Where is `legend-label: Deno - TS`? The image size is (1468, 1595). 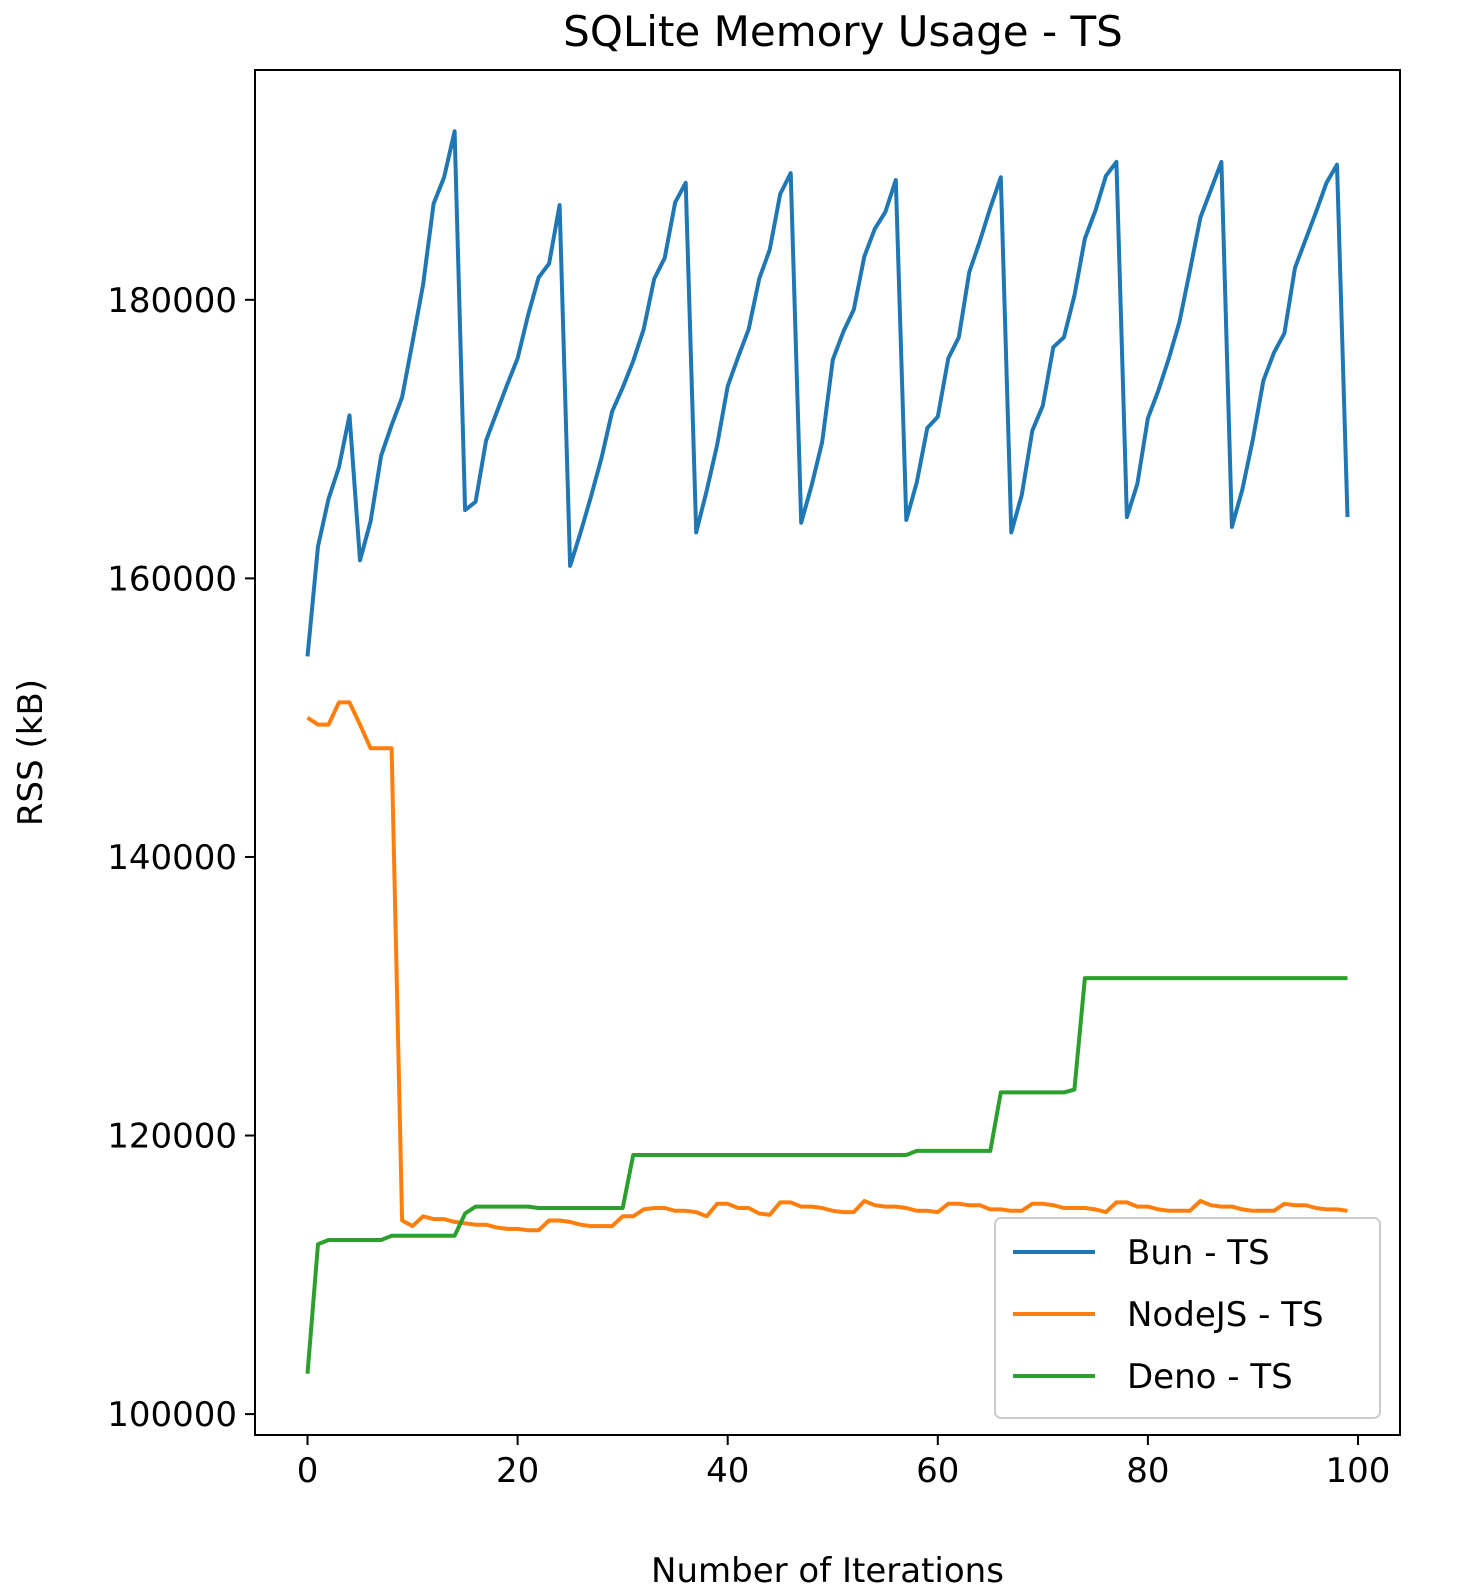 legend-label: Deno - TS is located at coordinates (1210, 1377).